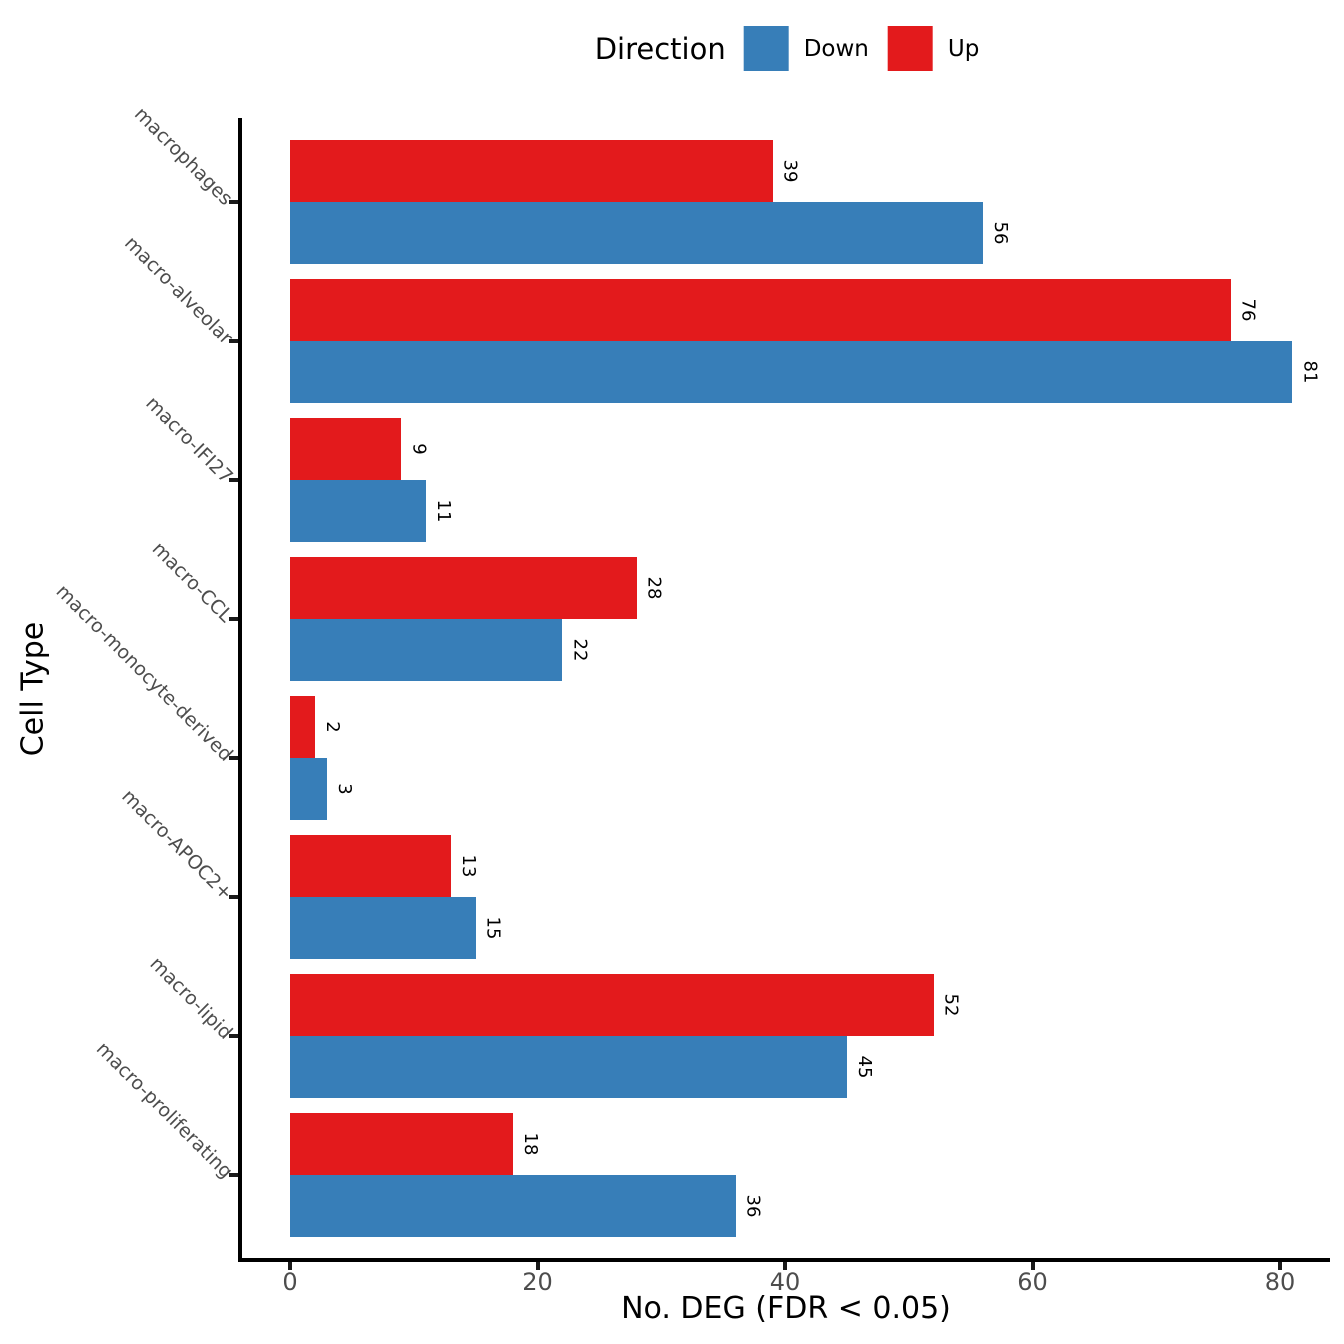  What do you see at coordinates (493, 928) in the screenshot?
I see `bar-value-label-down-macro-APOC2+: 15` at bounding box center [493, 928].